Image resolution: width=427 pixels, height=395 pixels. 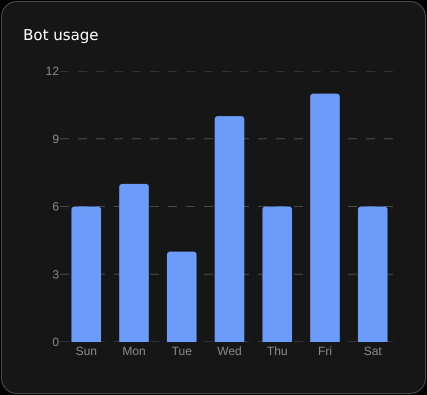 What do you see at coordinates (182, 351) in the screenshot?
I see `x-tick-label: Tue` at bounding box center [182, 351].